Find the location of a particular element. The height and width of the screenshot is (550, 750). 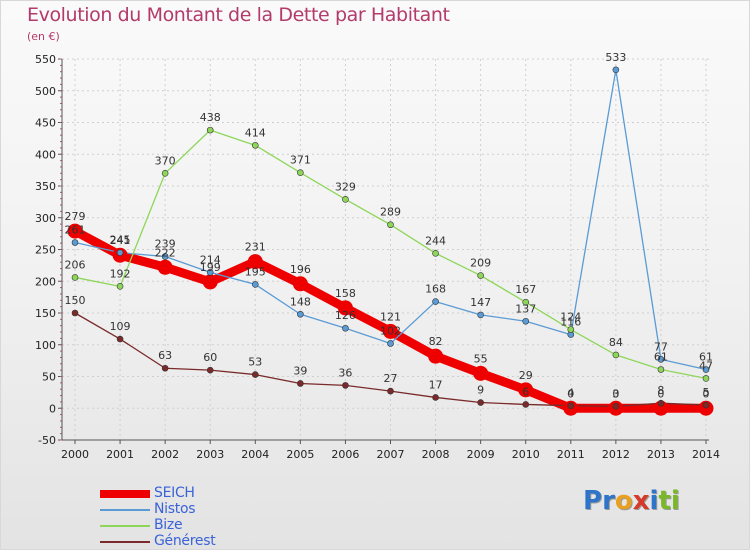

data-label: 147 is located at coordinates (480, 302).